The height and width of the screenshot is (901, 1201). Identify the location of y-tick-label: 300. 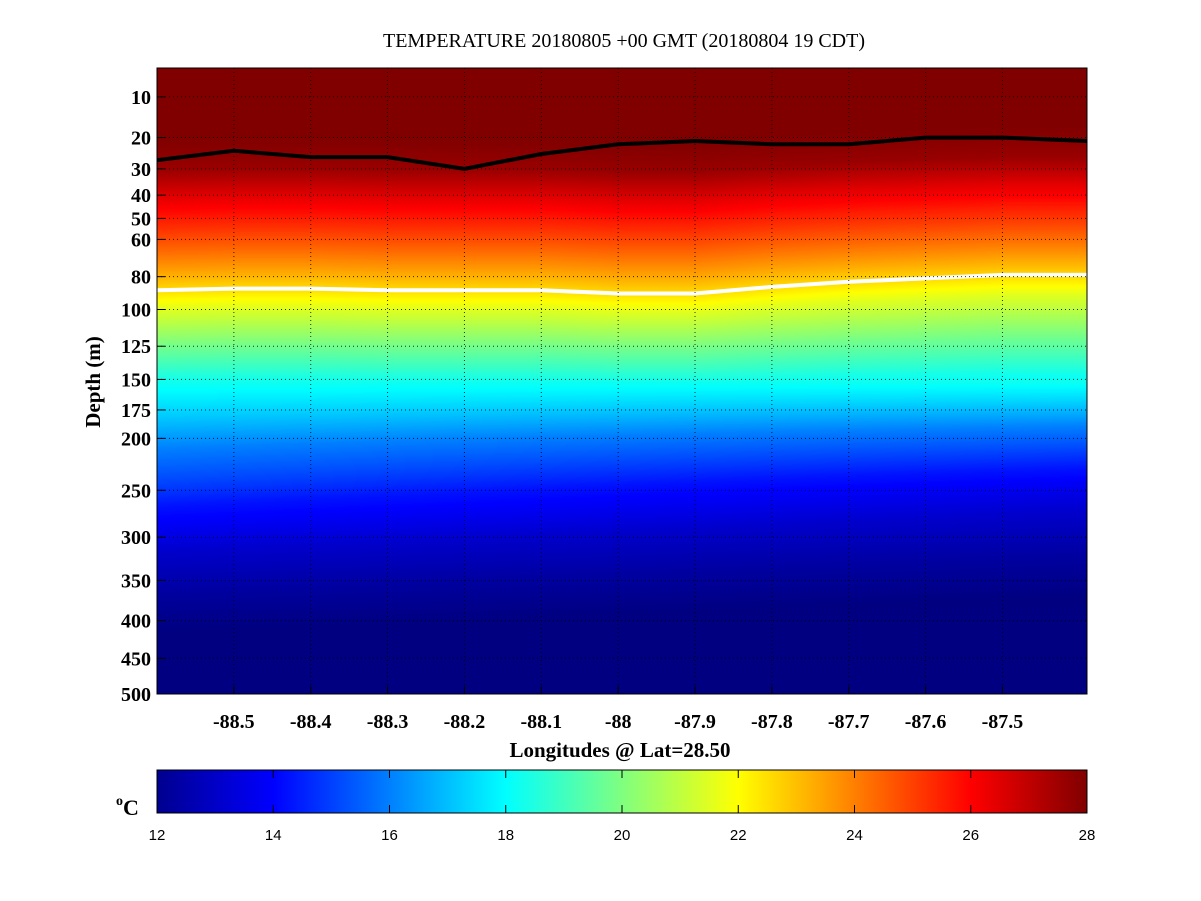
(136, 538).